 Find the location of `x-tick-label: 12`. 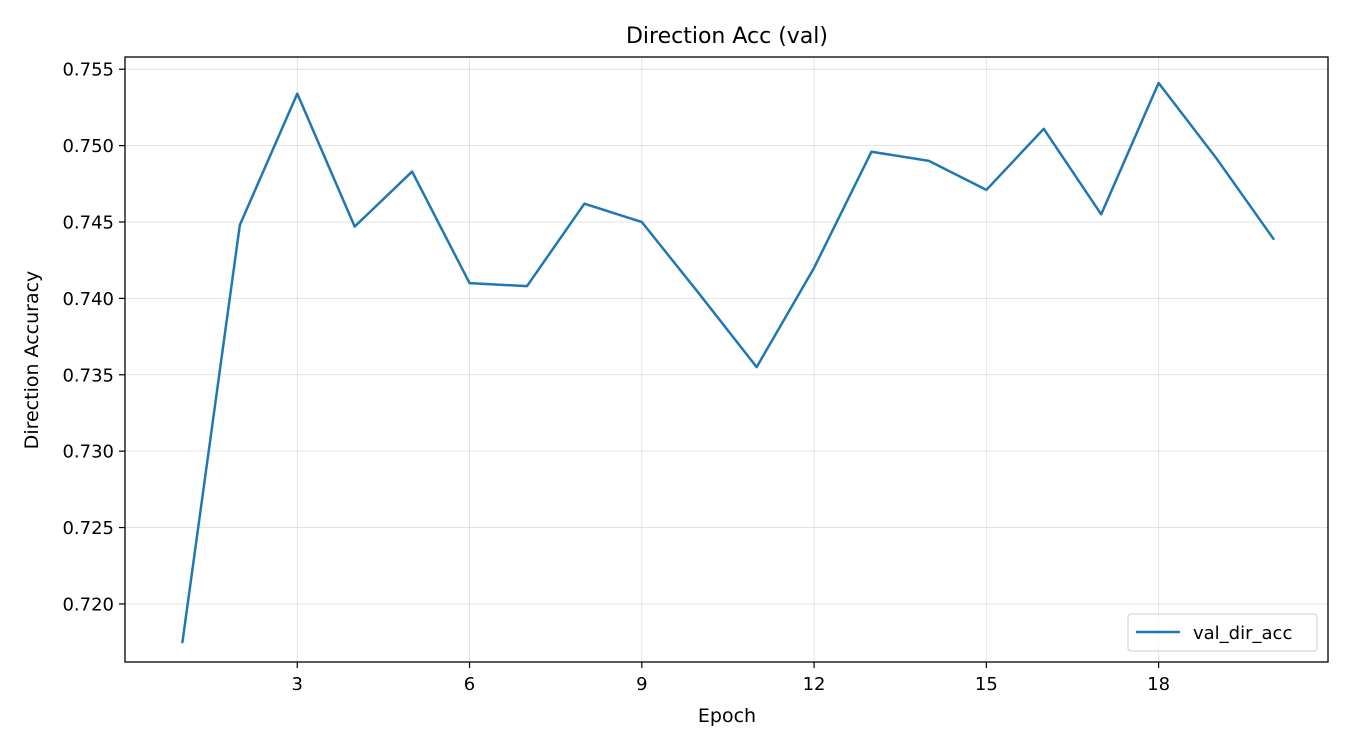

x-tick-label: 12 is located at coordinates (814, 684).